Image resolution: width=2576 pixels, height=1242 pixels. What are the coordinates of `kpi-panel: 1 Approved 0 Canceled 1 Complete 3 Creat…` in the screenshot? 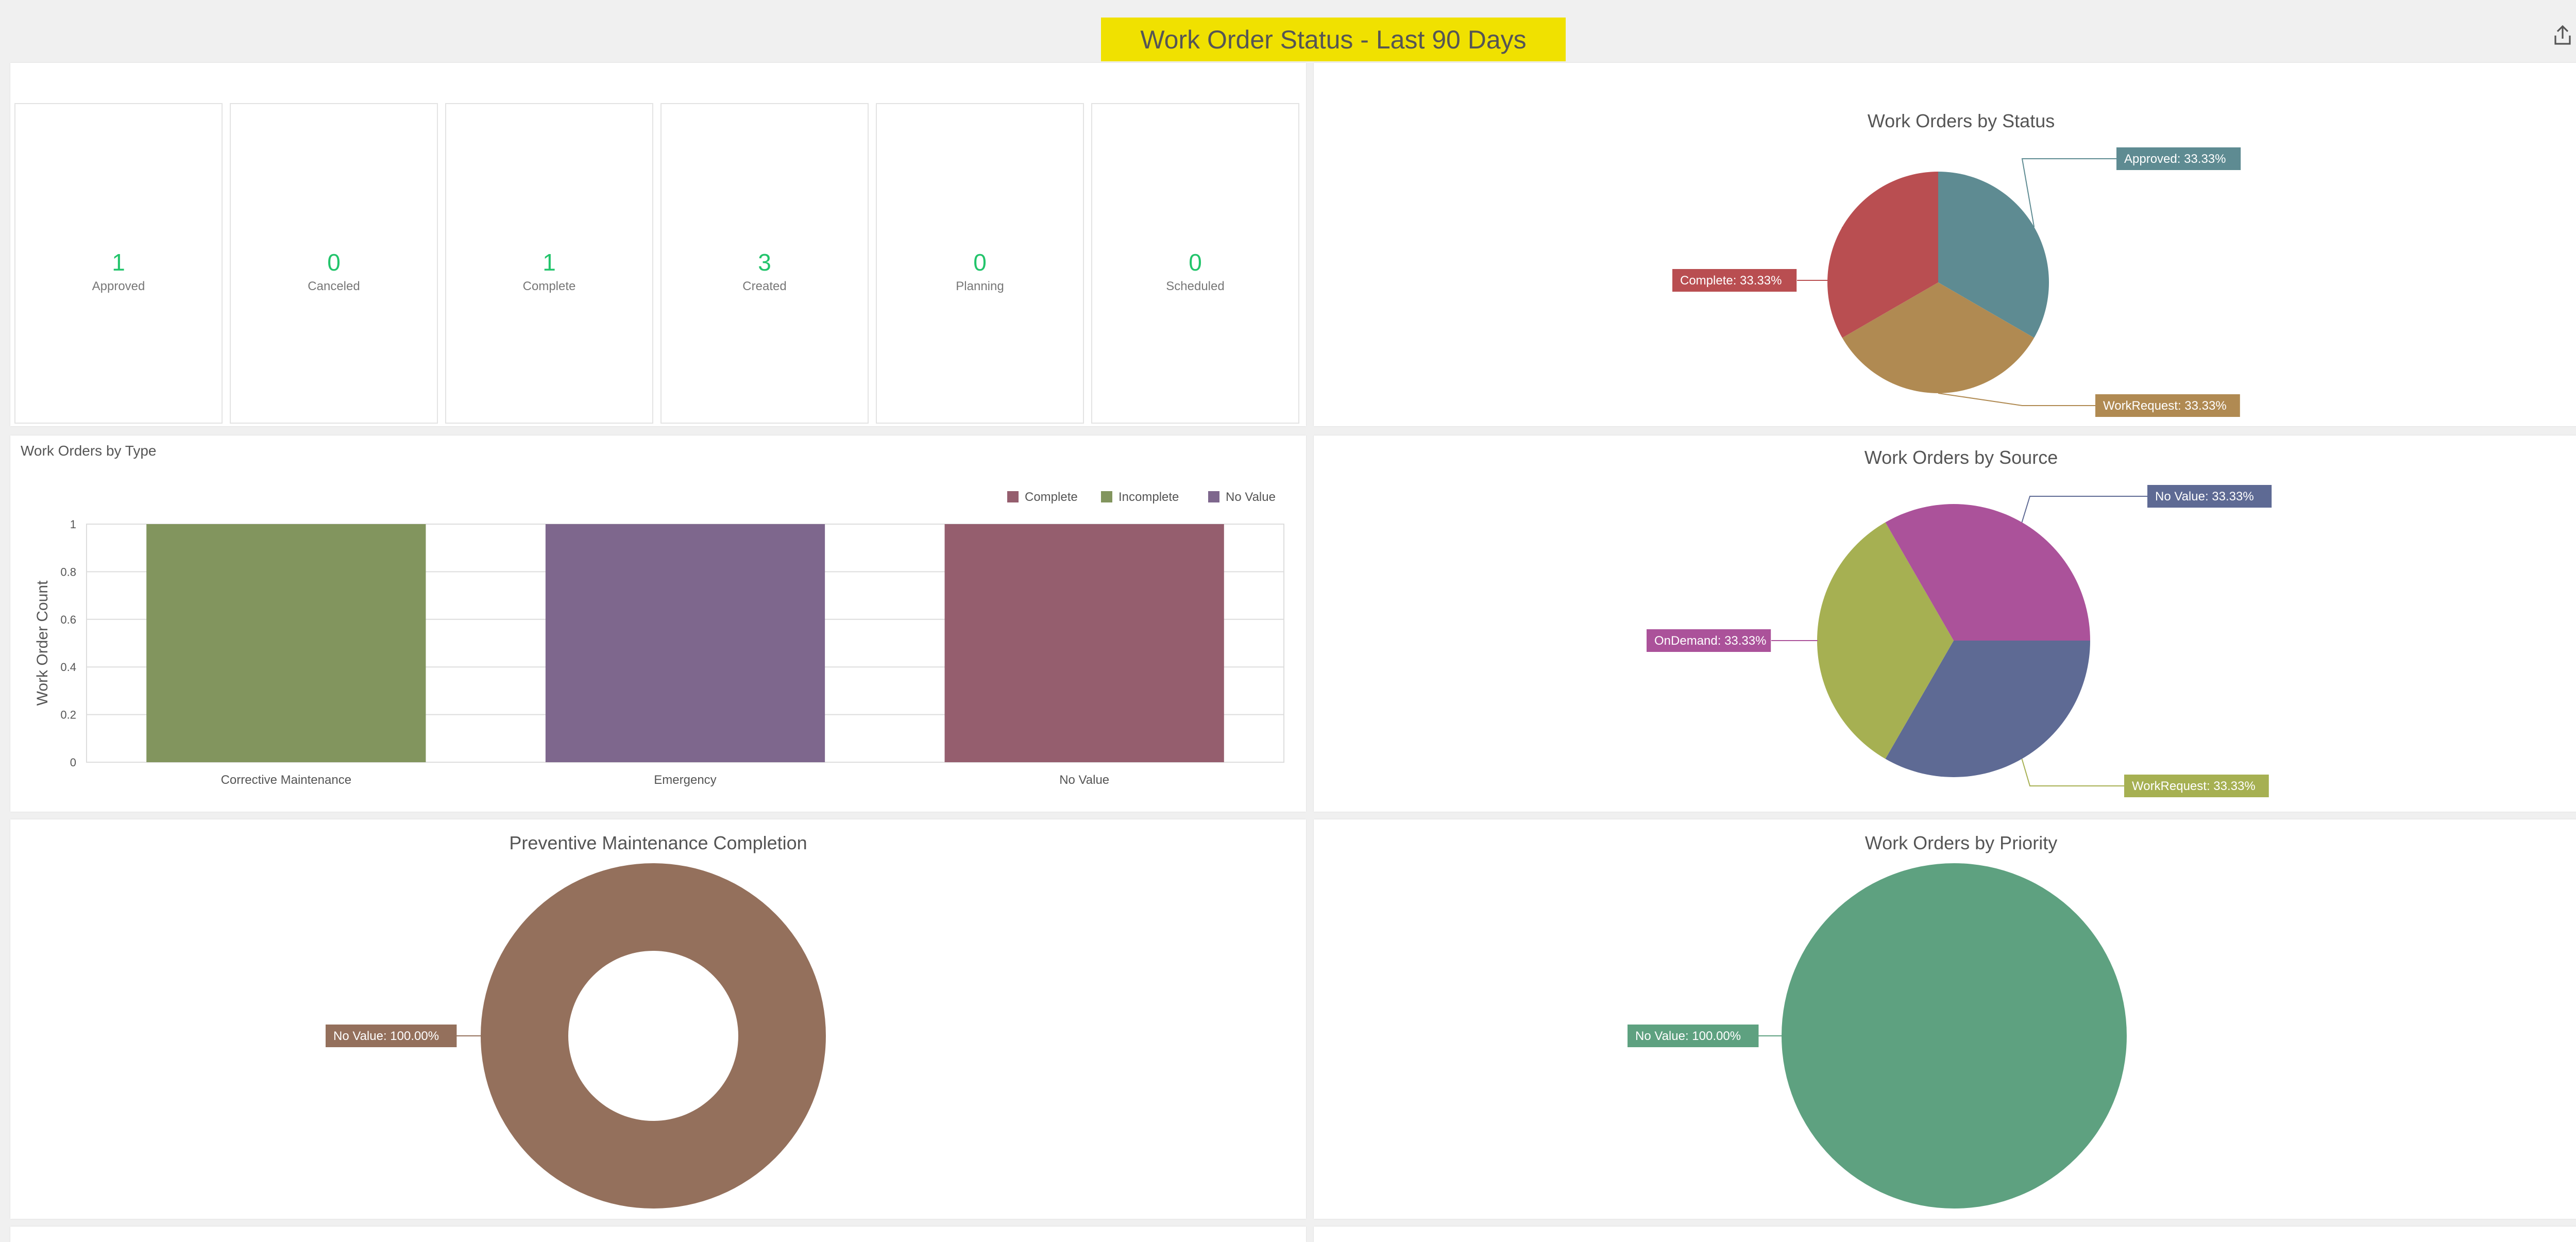 It's located at (658, 244).